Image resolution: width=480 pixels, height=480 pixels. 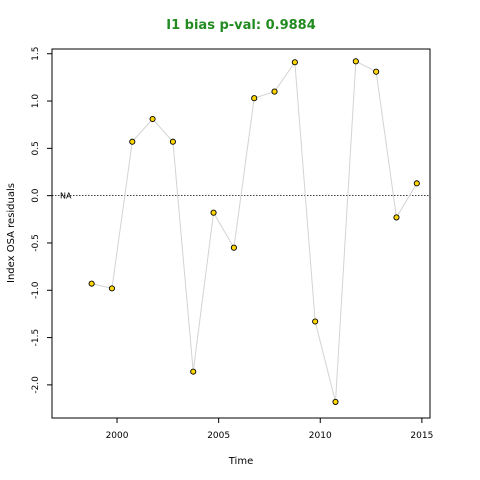 I want to click on x-axis-label: Time, so click(x=240, y=461).